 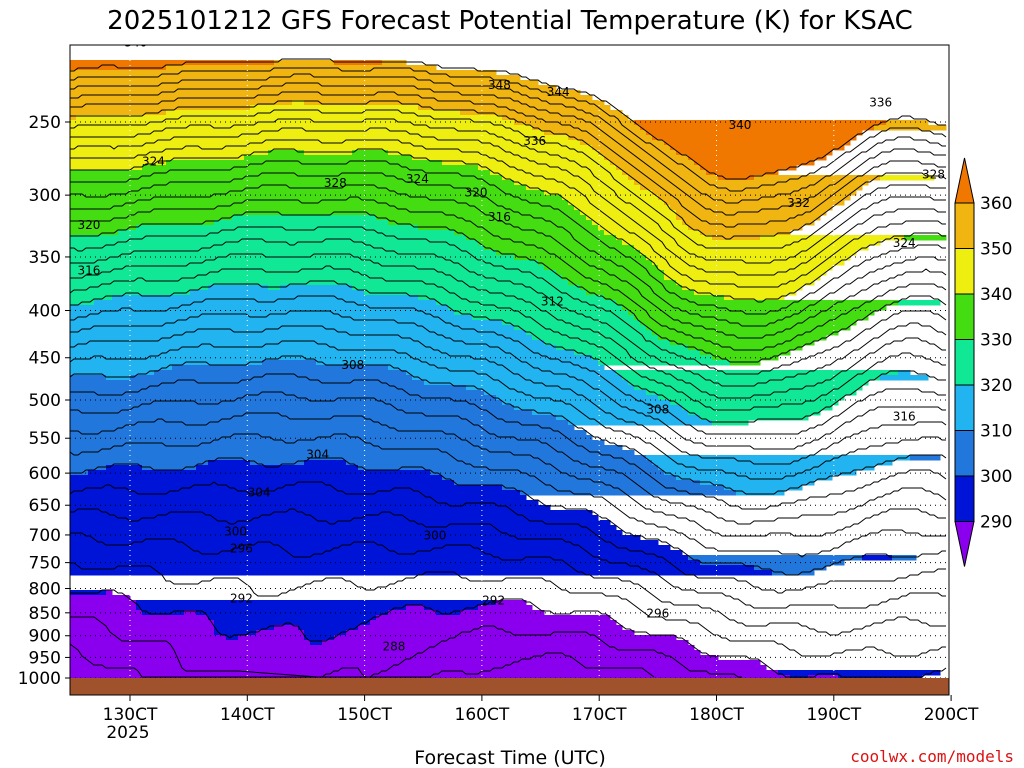 What do you see at coordinates (88, 270) in the screenshot?
I see `contour-label: 316` at bounding box center [88, 270].